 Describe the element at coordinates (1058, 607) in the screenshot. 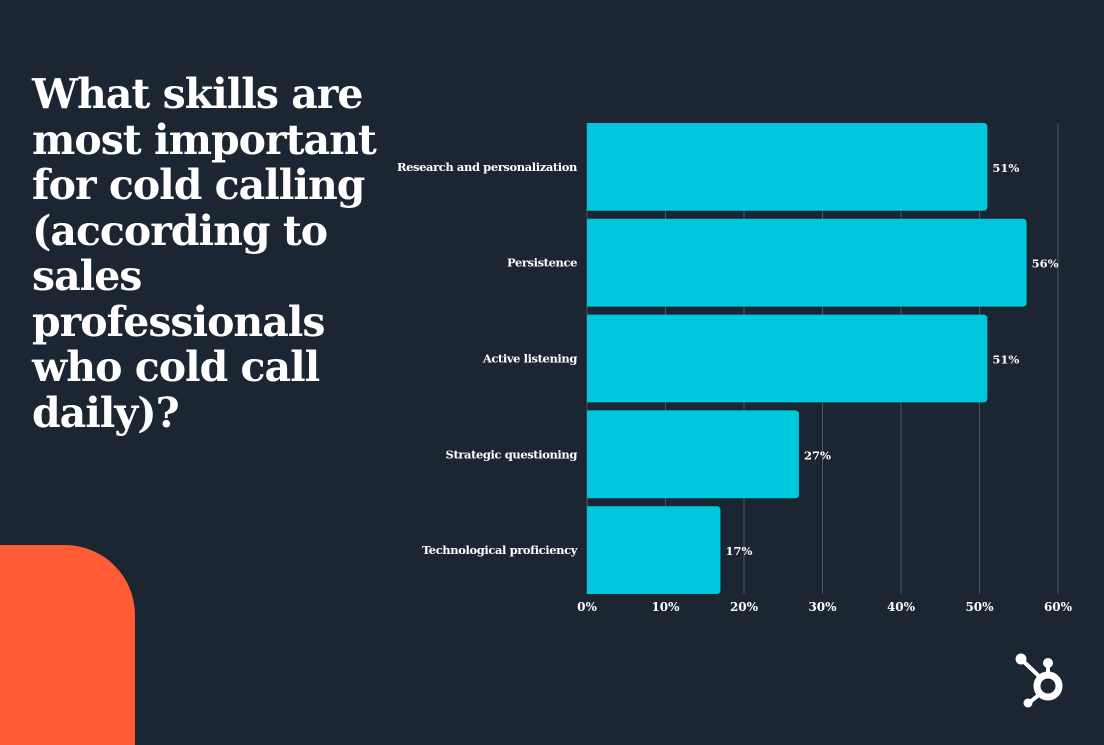

I see `x-tick-label: 60%` at that location.